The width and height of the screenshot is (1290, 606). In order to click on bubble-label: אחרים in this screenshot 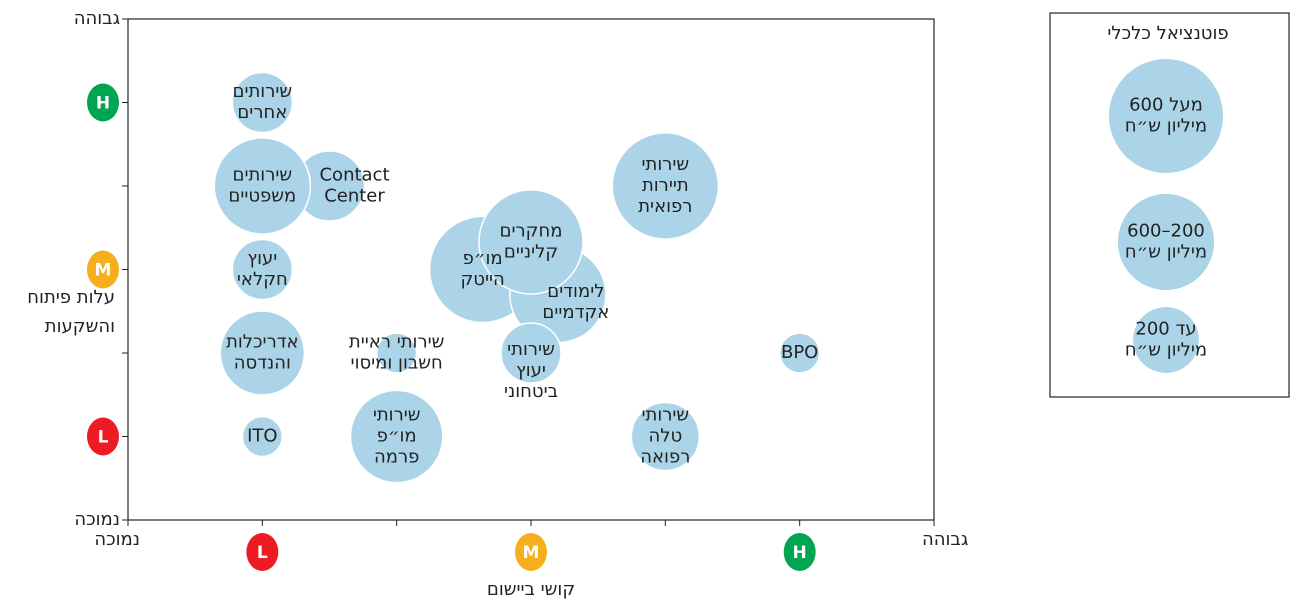, I will do `click(262, 112)`.